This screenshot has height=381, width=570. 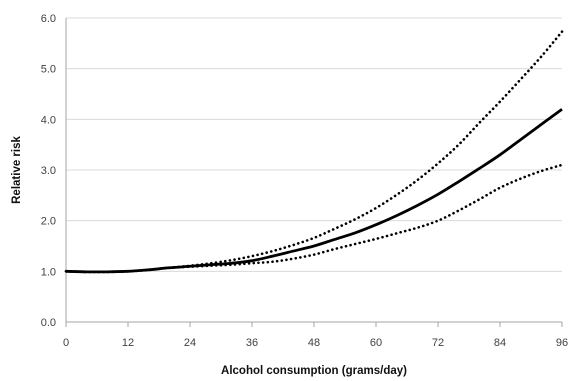 I want to click on x-tick-label: 12, so click(x=128, y=343).